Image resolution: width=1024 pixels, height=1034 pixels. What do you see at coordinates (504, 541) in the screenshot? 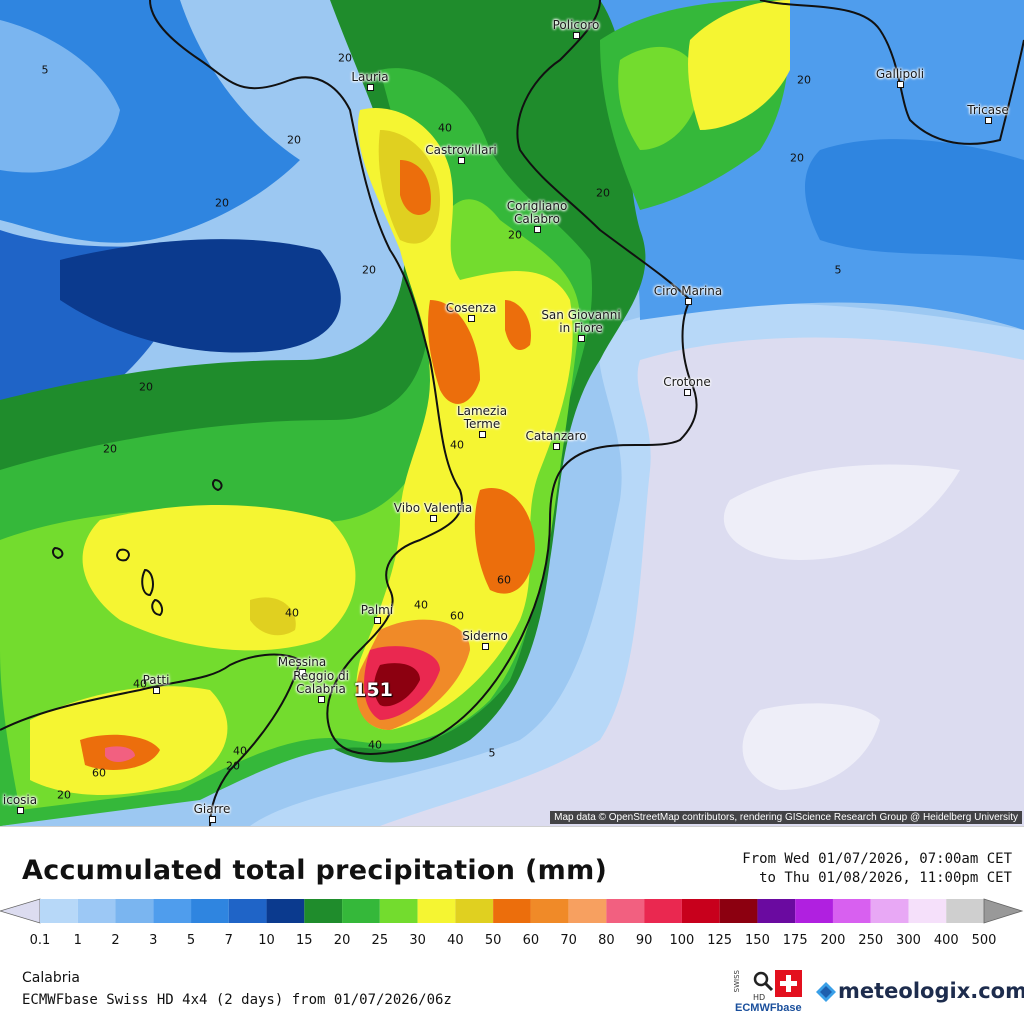
I see `precip-band-60mm-serre` at bounding box center [504, 541].